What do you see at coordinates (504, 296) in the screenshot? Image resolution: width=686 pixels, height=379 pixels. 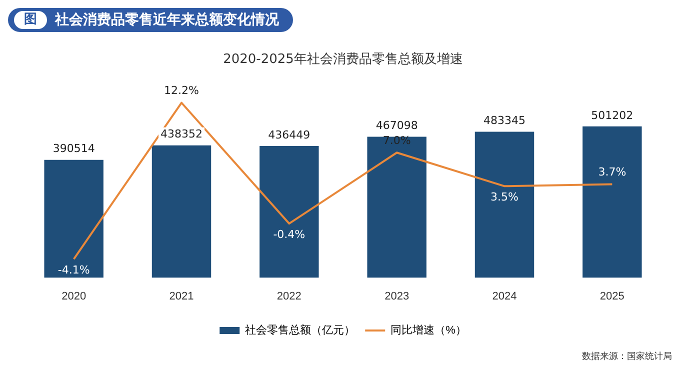 I see `x-tick-label: 2024` at bounding box center [504, 296].